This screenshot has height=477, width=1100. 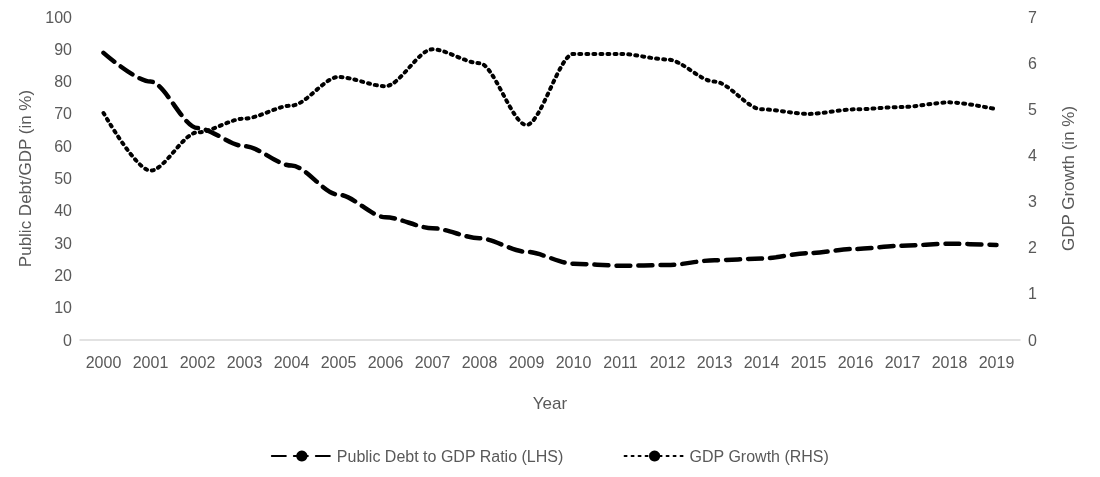 What do you see at coordinates (759, 456) in the screenshot?
I see `legend-label: GDP Growth (RHS)` at bounding box center [759, 456].